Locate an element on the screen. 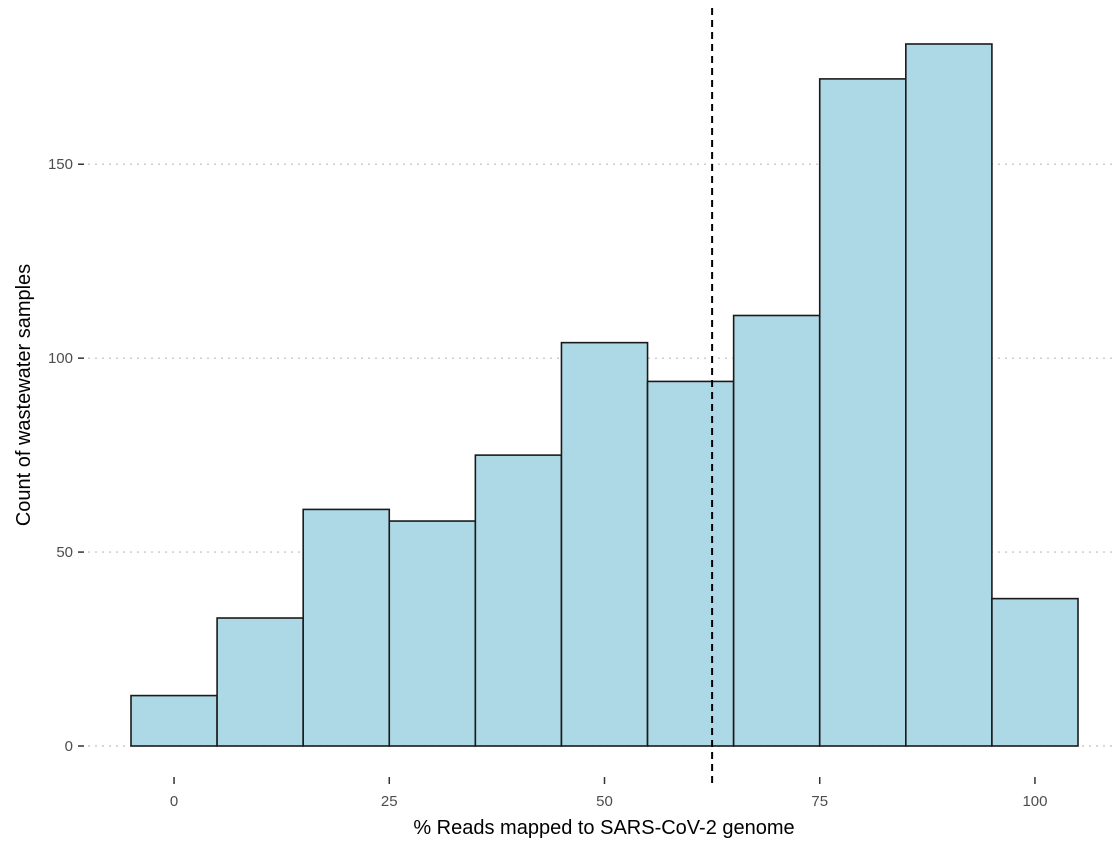  x-tick-label-50: 50 is located at coordinates (604, 801).